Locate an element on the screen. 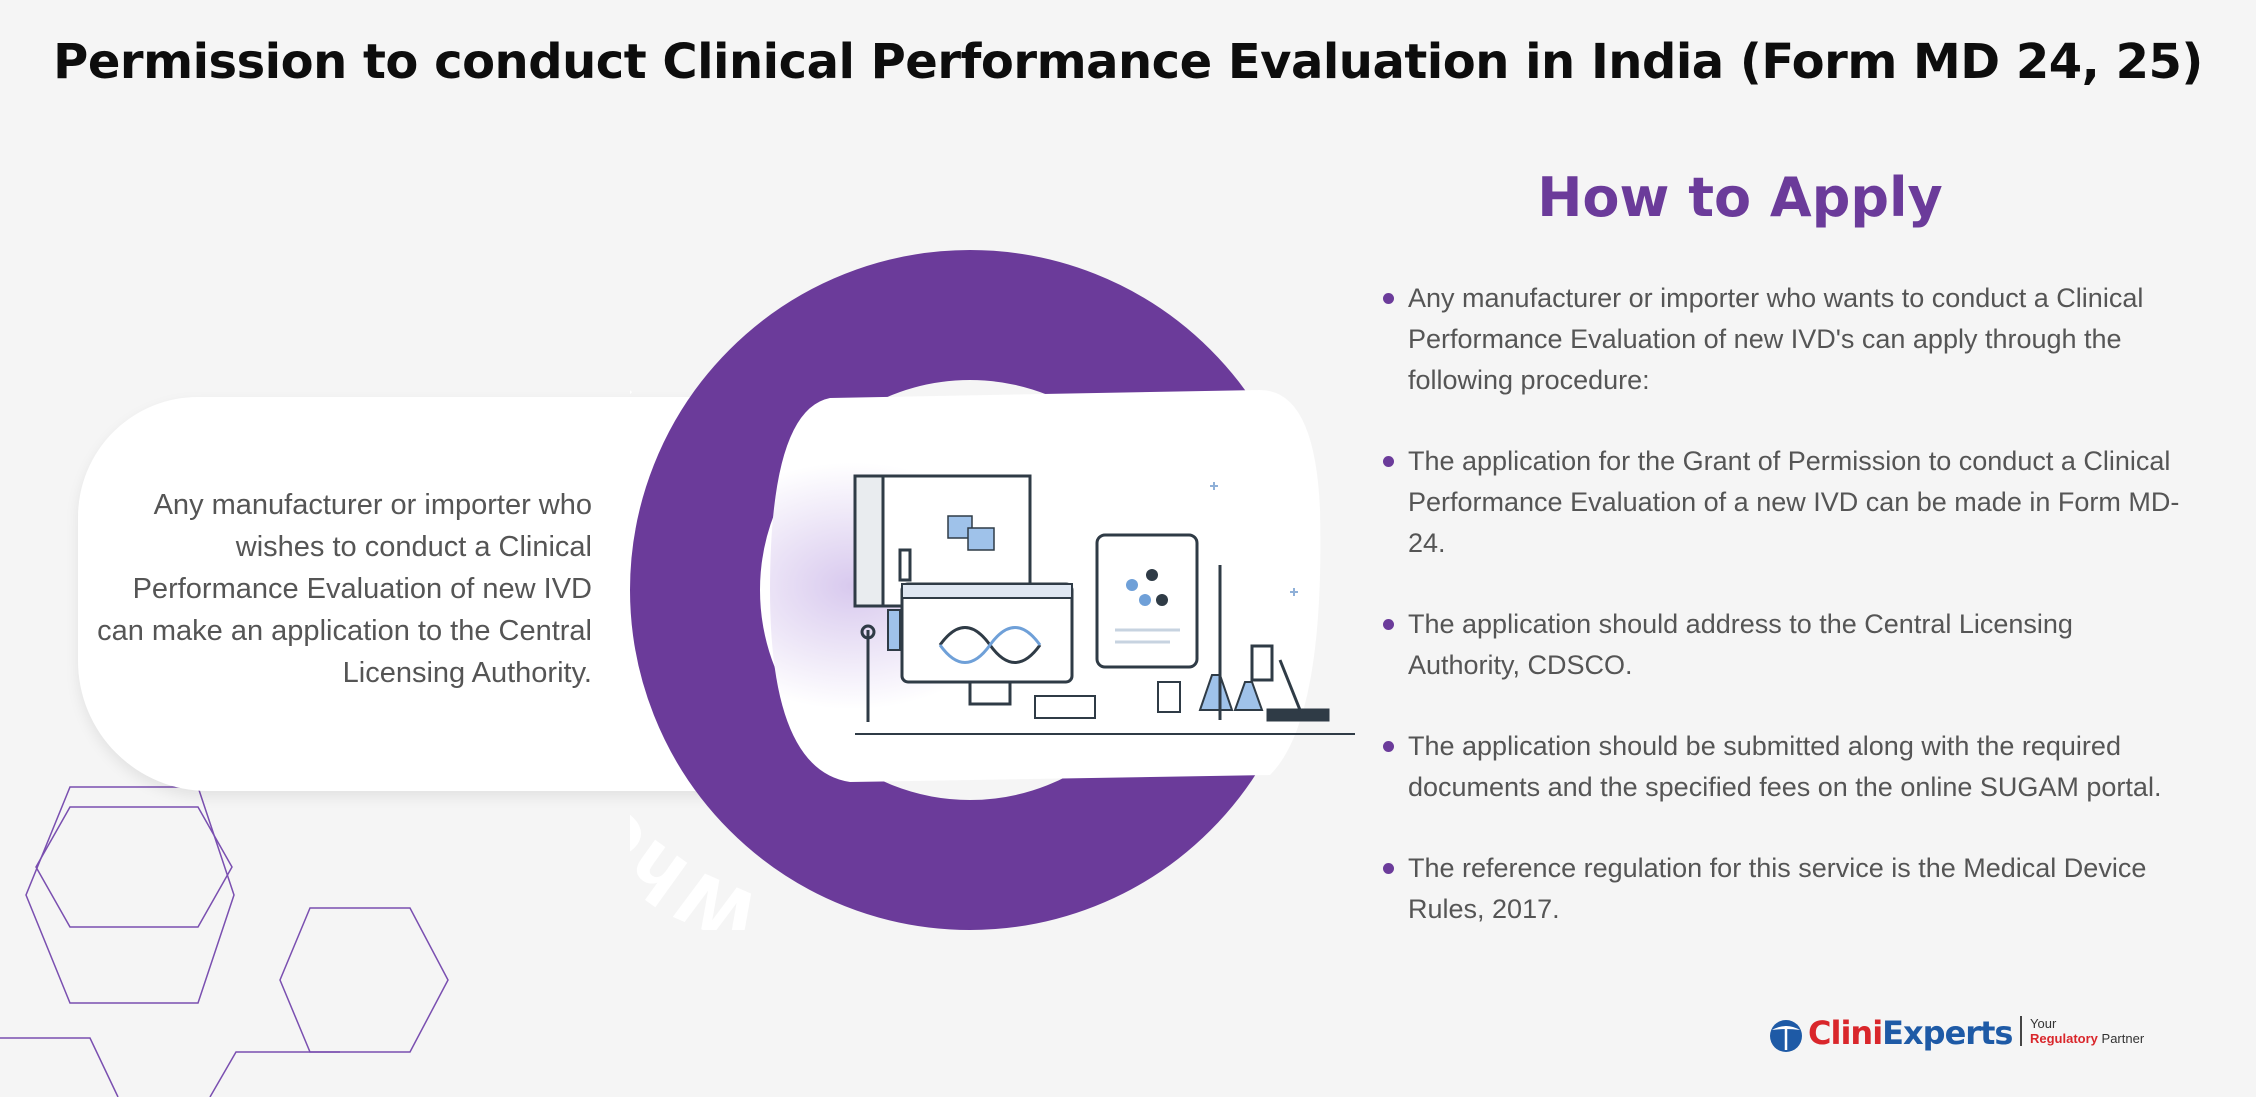  logo-experts: Experts is located at coordinates (1947, 1033).